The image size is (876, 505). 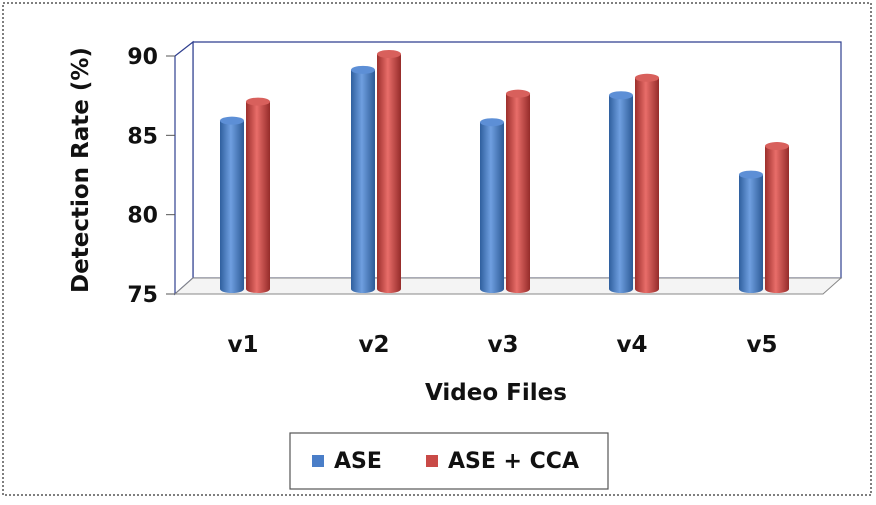 I want to click on legend-swatch-ase, so click(x=318, y=461).